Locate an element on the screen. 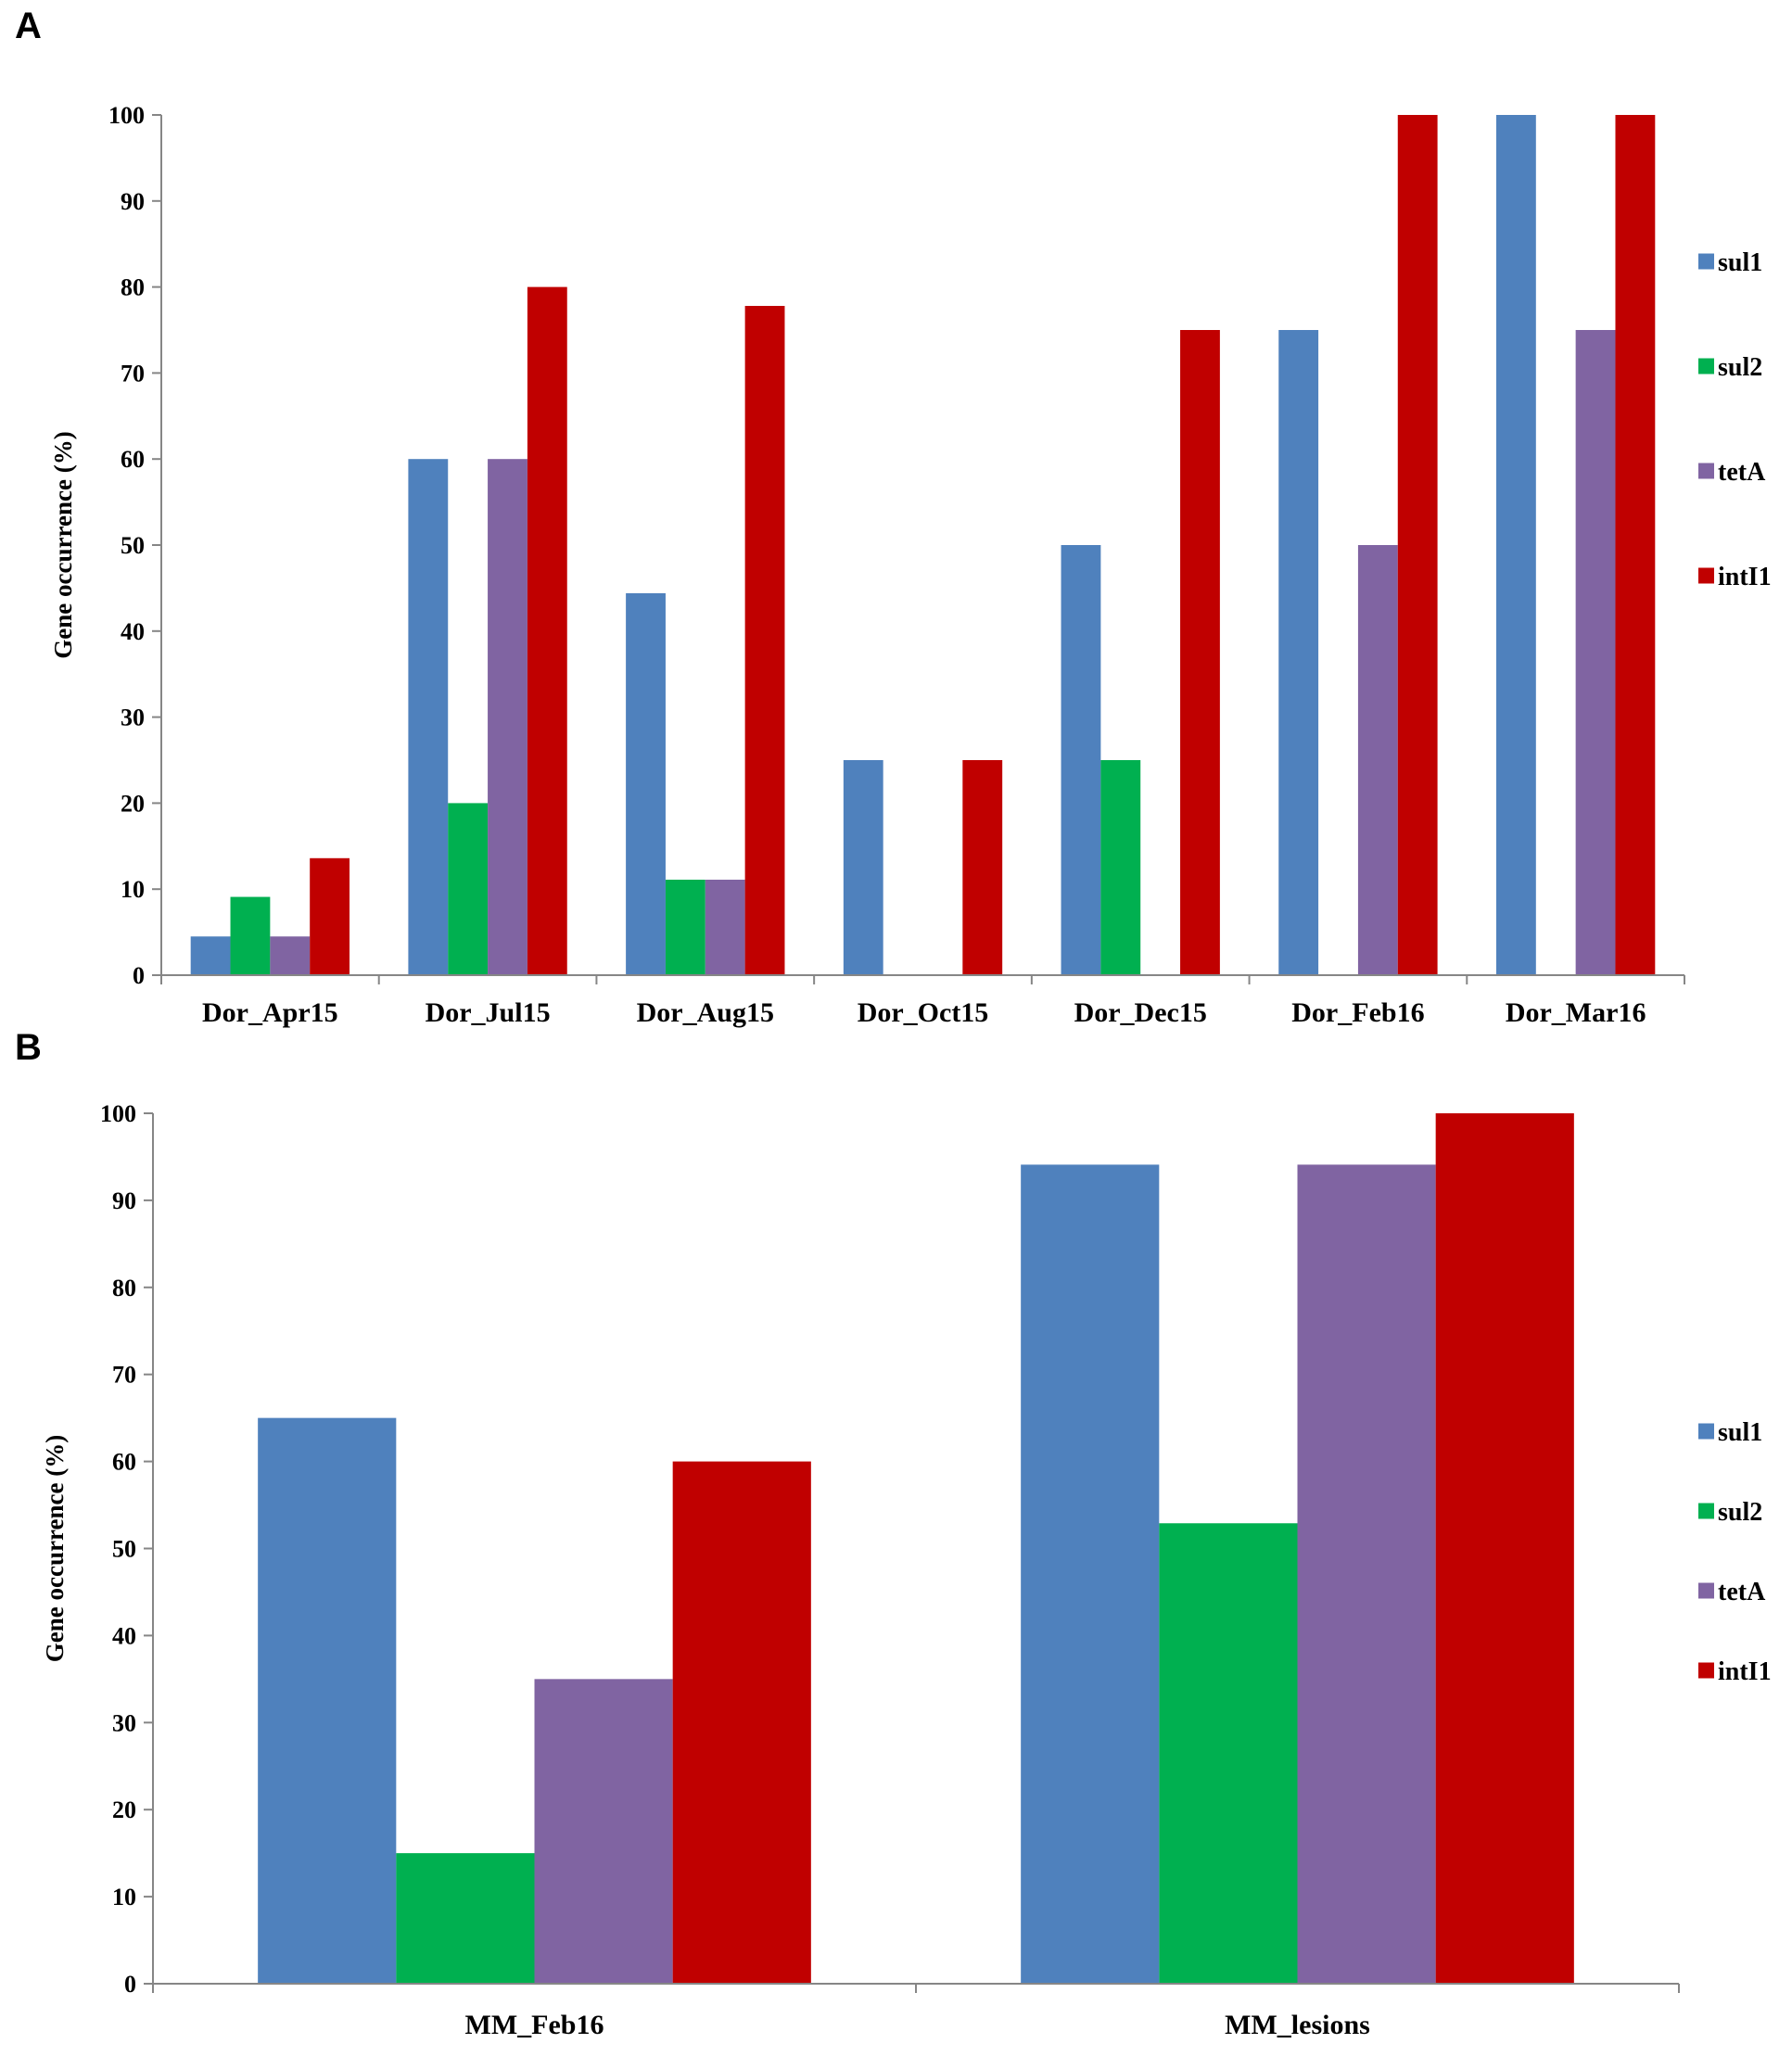 This screenshot has width=1792, height=2069. x-category-label: Dor_Oct15 is located at coordinates (923, 1013).